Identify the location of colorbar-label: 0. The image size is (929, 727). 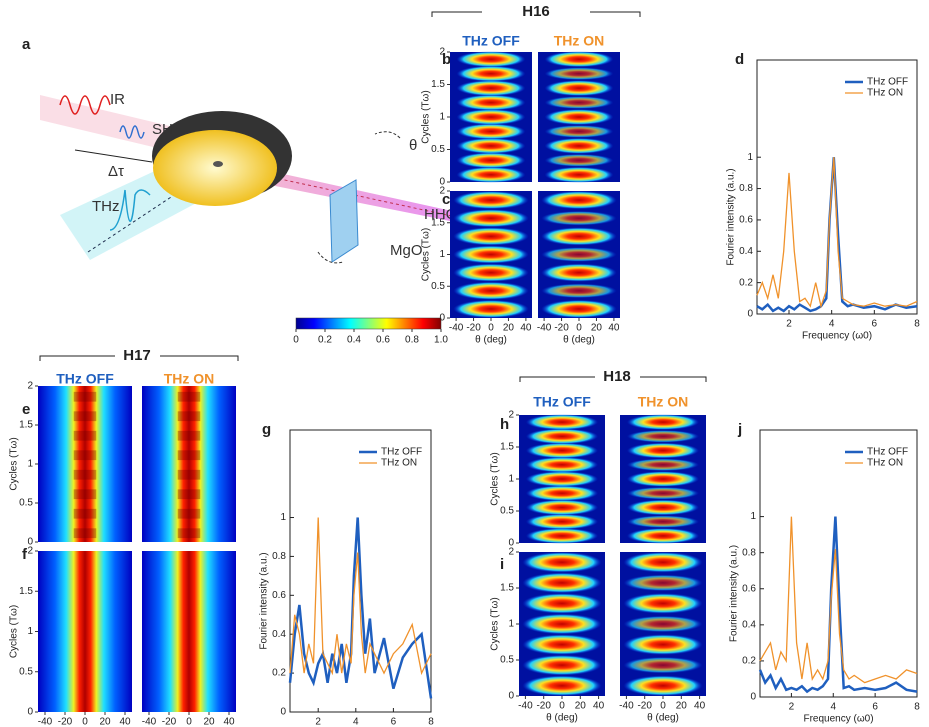
(296, 340).